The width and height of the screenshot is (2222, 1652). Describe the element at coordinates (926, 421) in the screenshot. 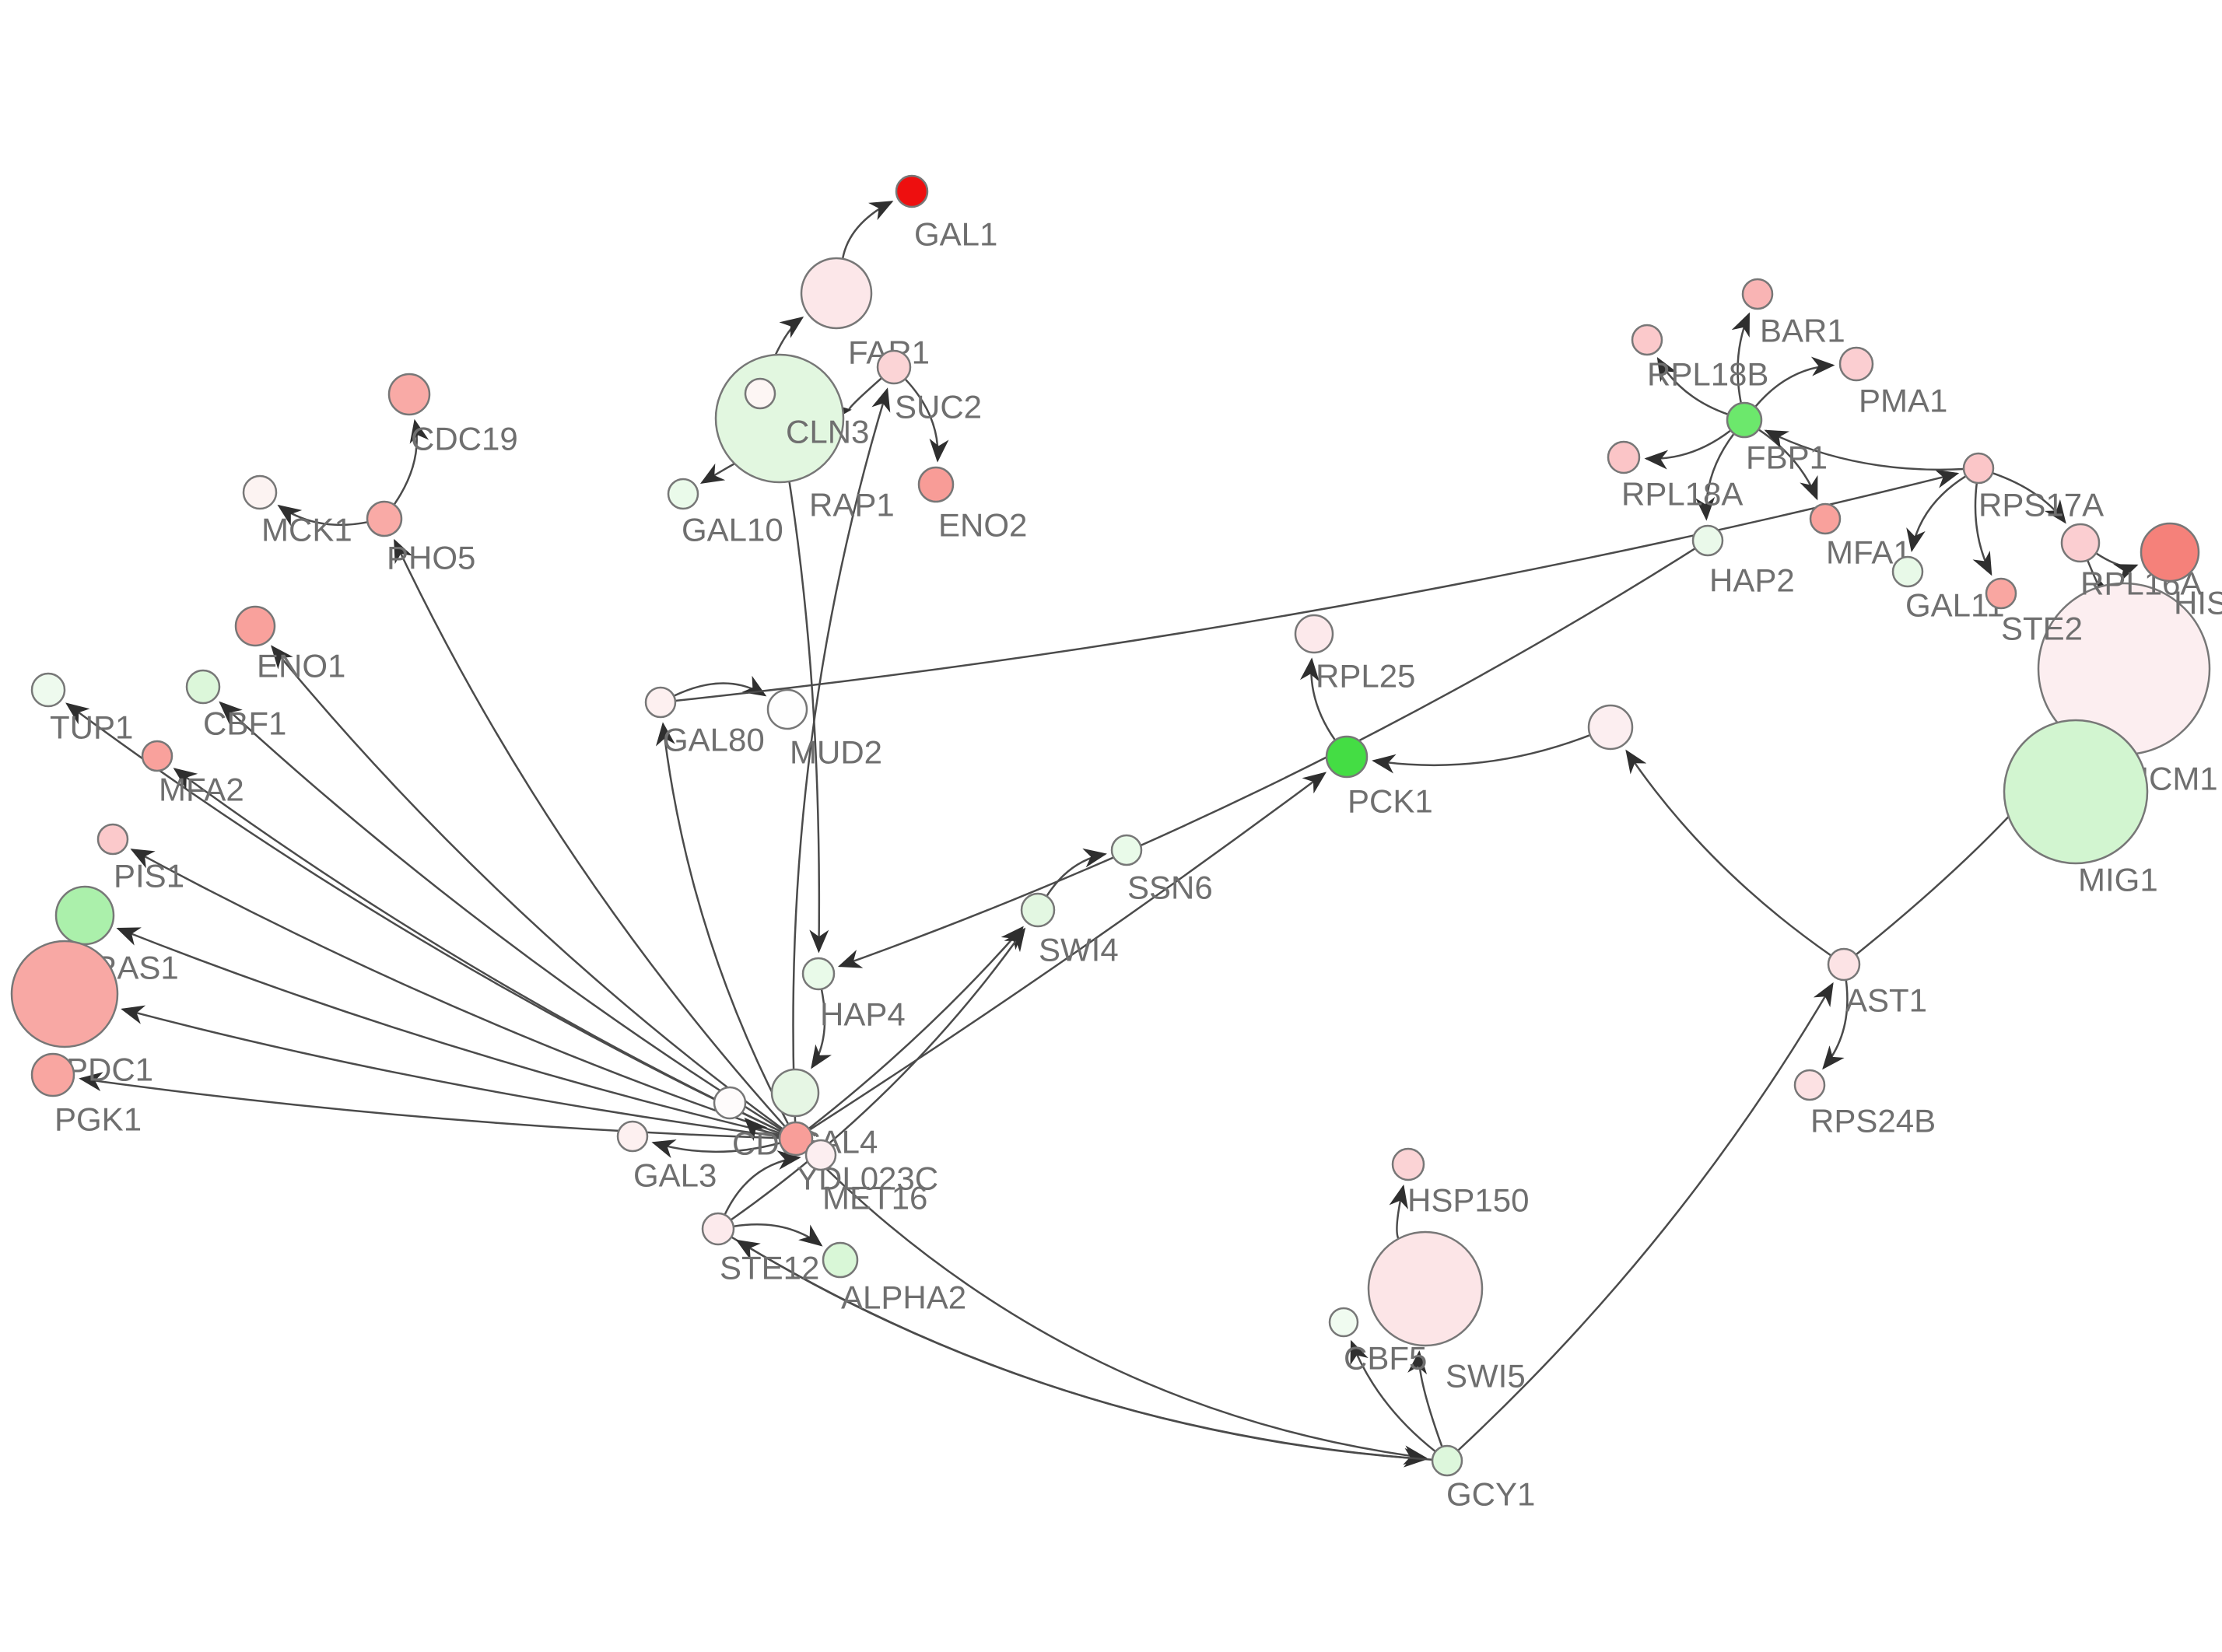

I see `edge-SUC2-ENO2` at that location.